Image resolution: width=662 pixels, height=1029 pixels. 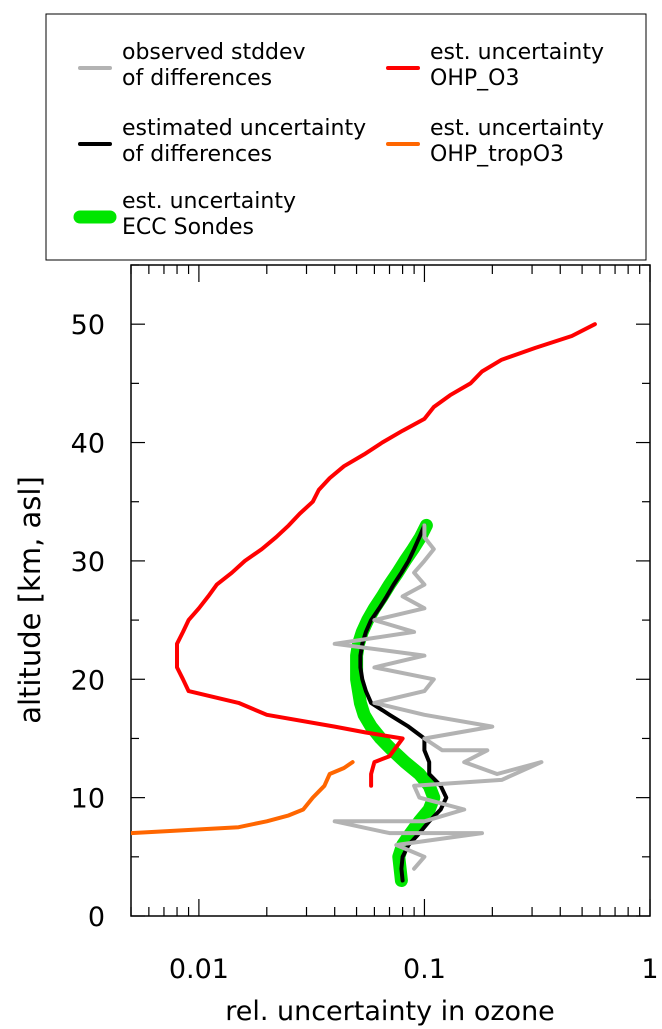 I want to click on x-axis-label: rel. uncertainty in ozone, so click(x=390, y=1011).